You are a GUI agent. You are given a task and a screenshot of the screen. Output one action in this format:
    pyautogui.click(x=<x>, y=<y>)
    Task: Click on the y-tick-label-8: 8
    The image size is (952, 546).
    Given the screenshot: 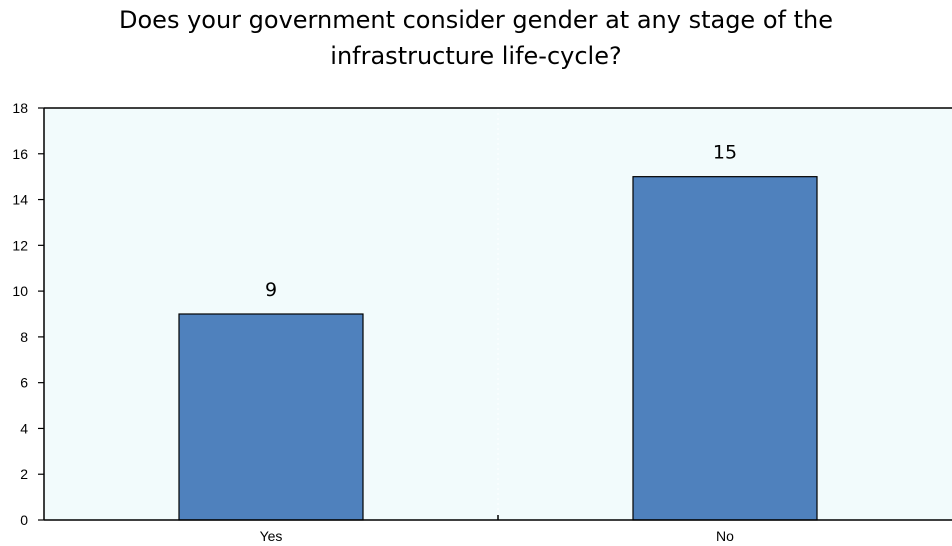 What is the action you would take?
    pyautogui.click(x=24, y=337)
    